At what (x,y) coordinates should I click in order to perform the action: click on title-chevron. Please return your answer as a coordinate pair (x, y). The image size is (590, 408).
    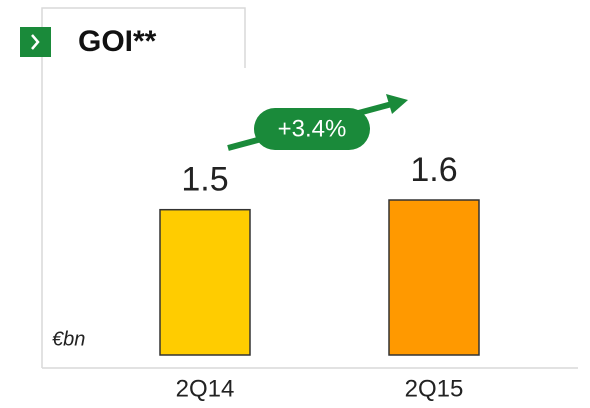
    Looking at the image, I should click on (35, 42).